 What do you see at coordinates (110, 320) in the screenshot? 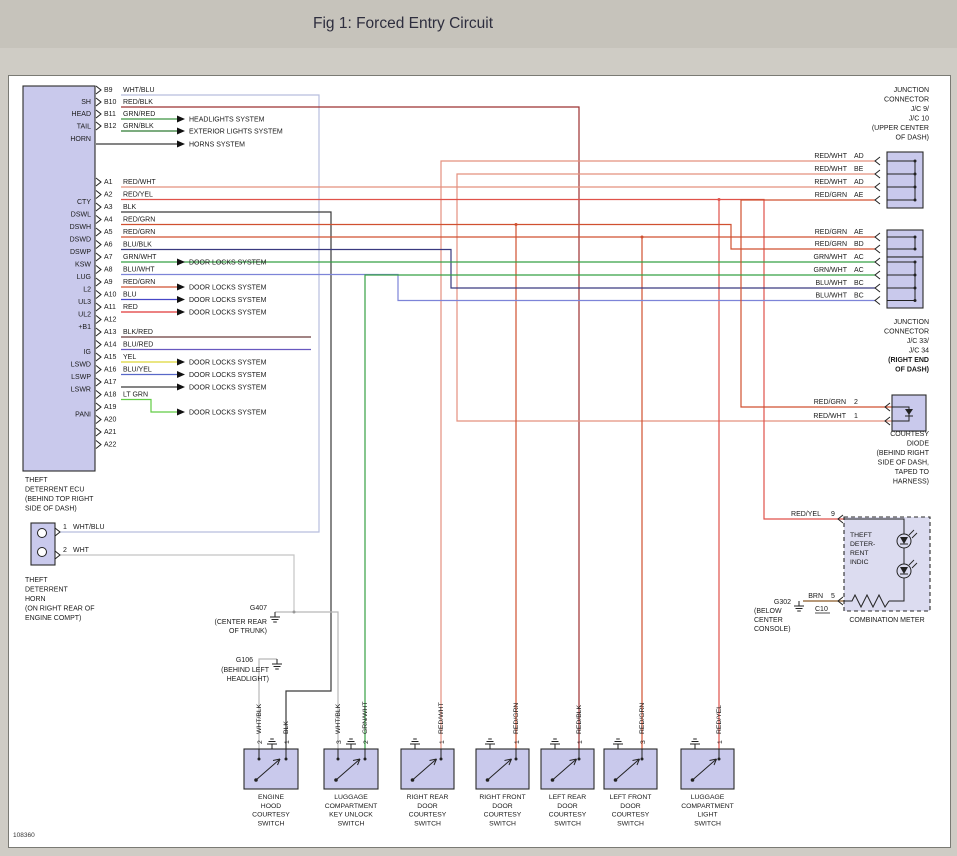
I see `ecu-pin-id: A12` at bounding box center [110, 320].